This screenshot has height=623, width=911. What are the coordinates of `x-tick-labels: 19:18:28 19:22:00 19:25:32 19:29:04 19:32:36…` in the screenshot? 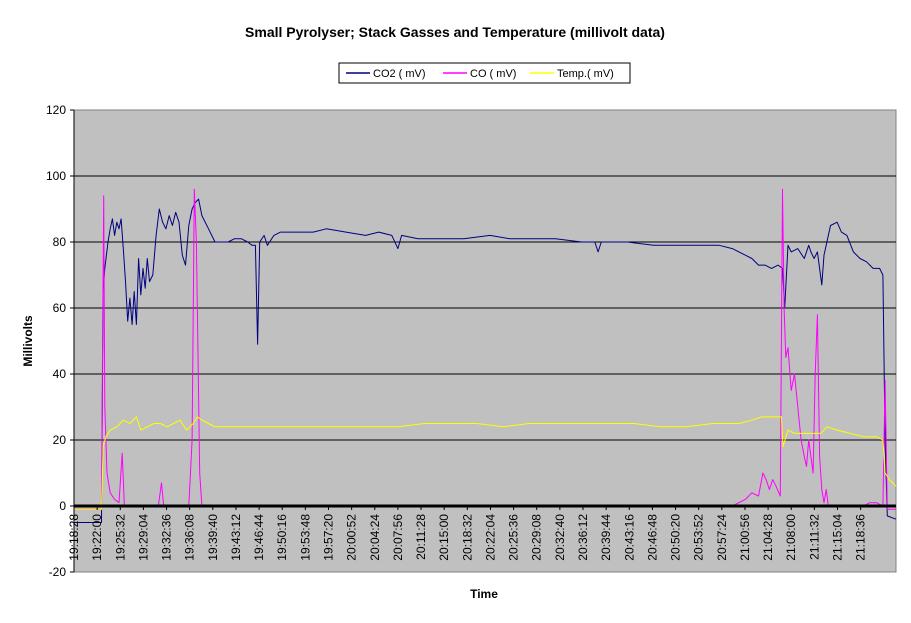 It's located at (467, 533).